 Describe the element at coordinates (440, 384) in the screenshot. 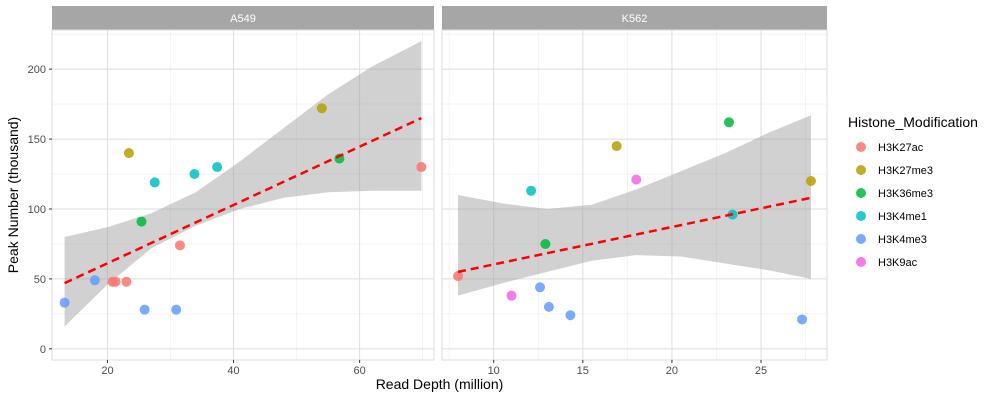

I see `x-axis-title: Read Depth (million)` at that location.